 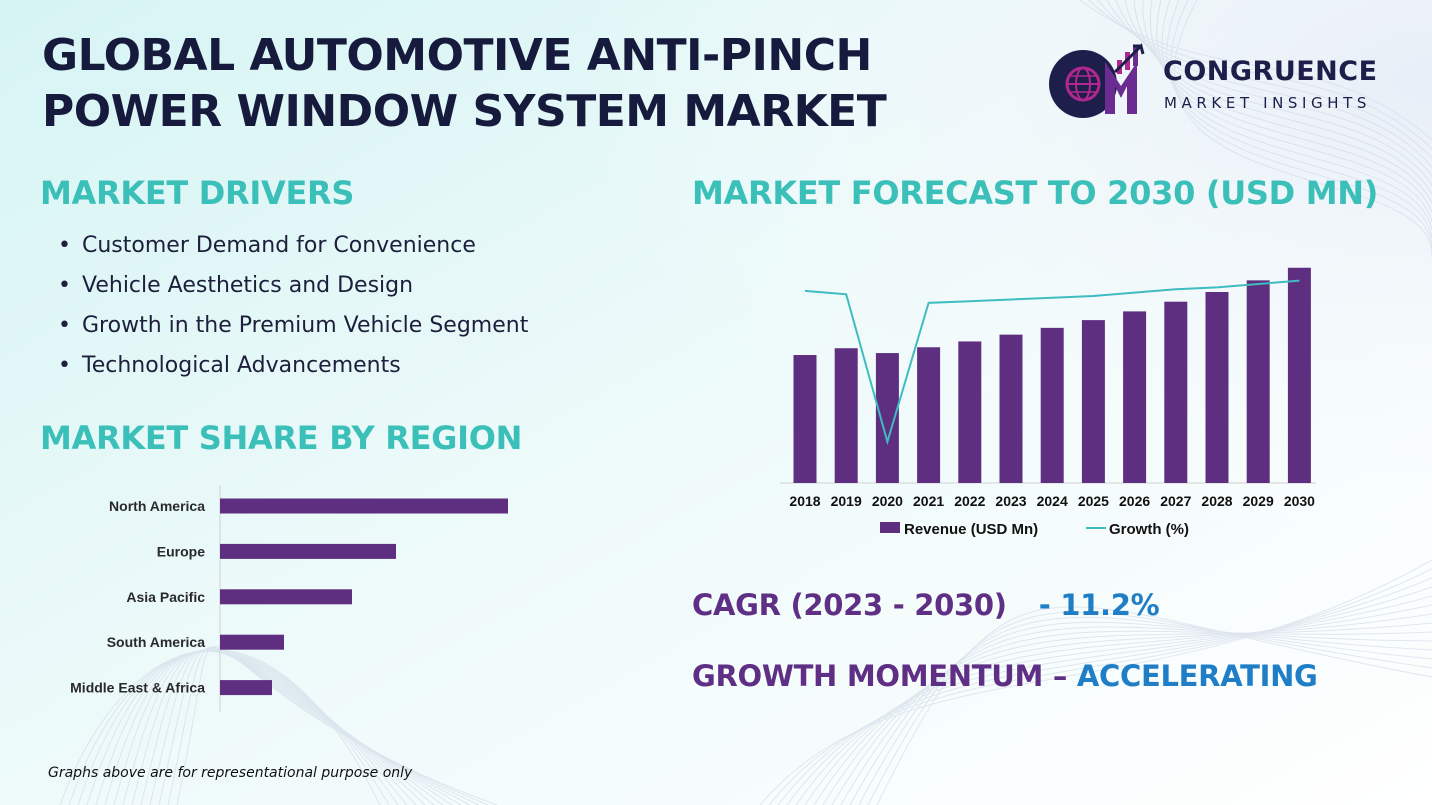 I want to click on forecast-heading: MARKET FORECAST TO 2030 (USD MN), so click(x=1035, y=193).